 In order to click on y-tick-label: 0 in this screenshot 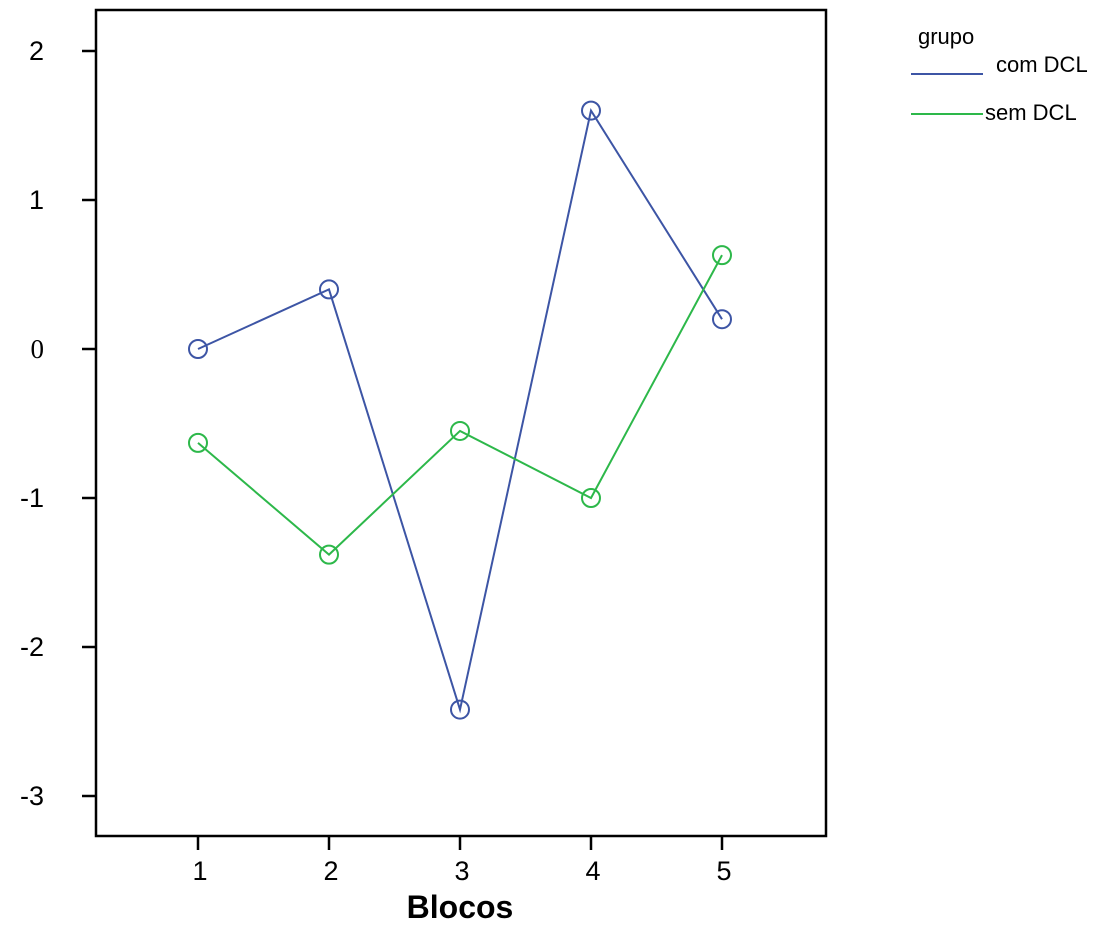, I will do `click(38, 349)`.